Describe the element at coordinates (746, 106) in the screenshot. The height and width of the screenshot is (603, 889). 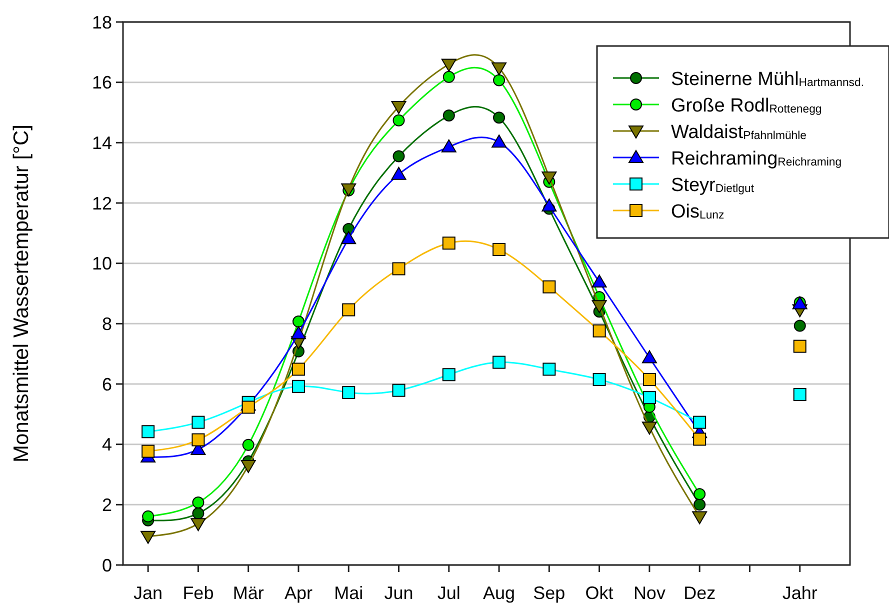
I see `legend-label: Große RodlRottenegg` at that location.